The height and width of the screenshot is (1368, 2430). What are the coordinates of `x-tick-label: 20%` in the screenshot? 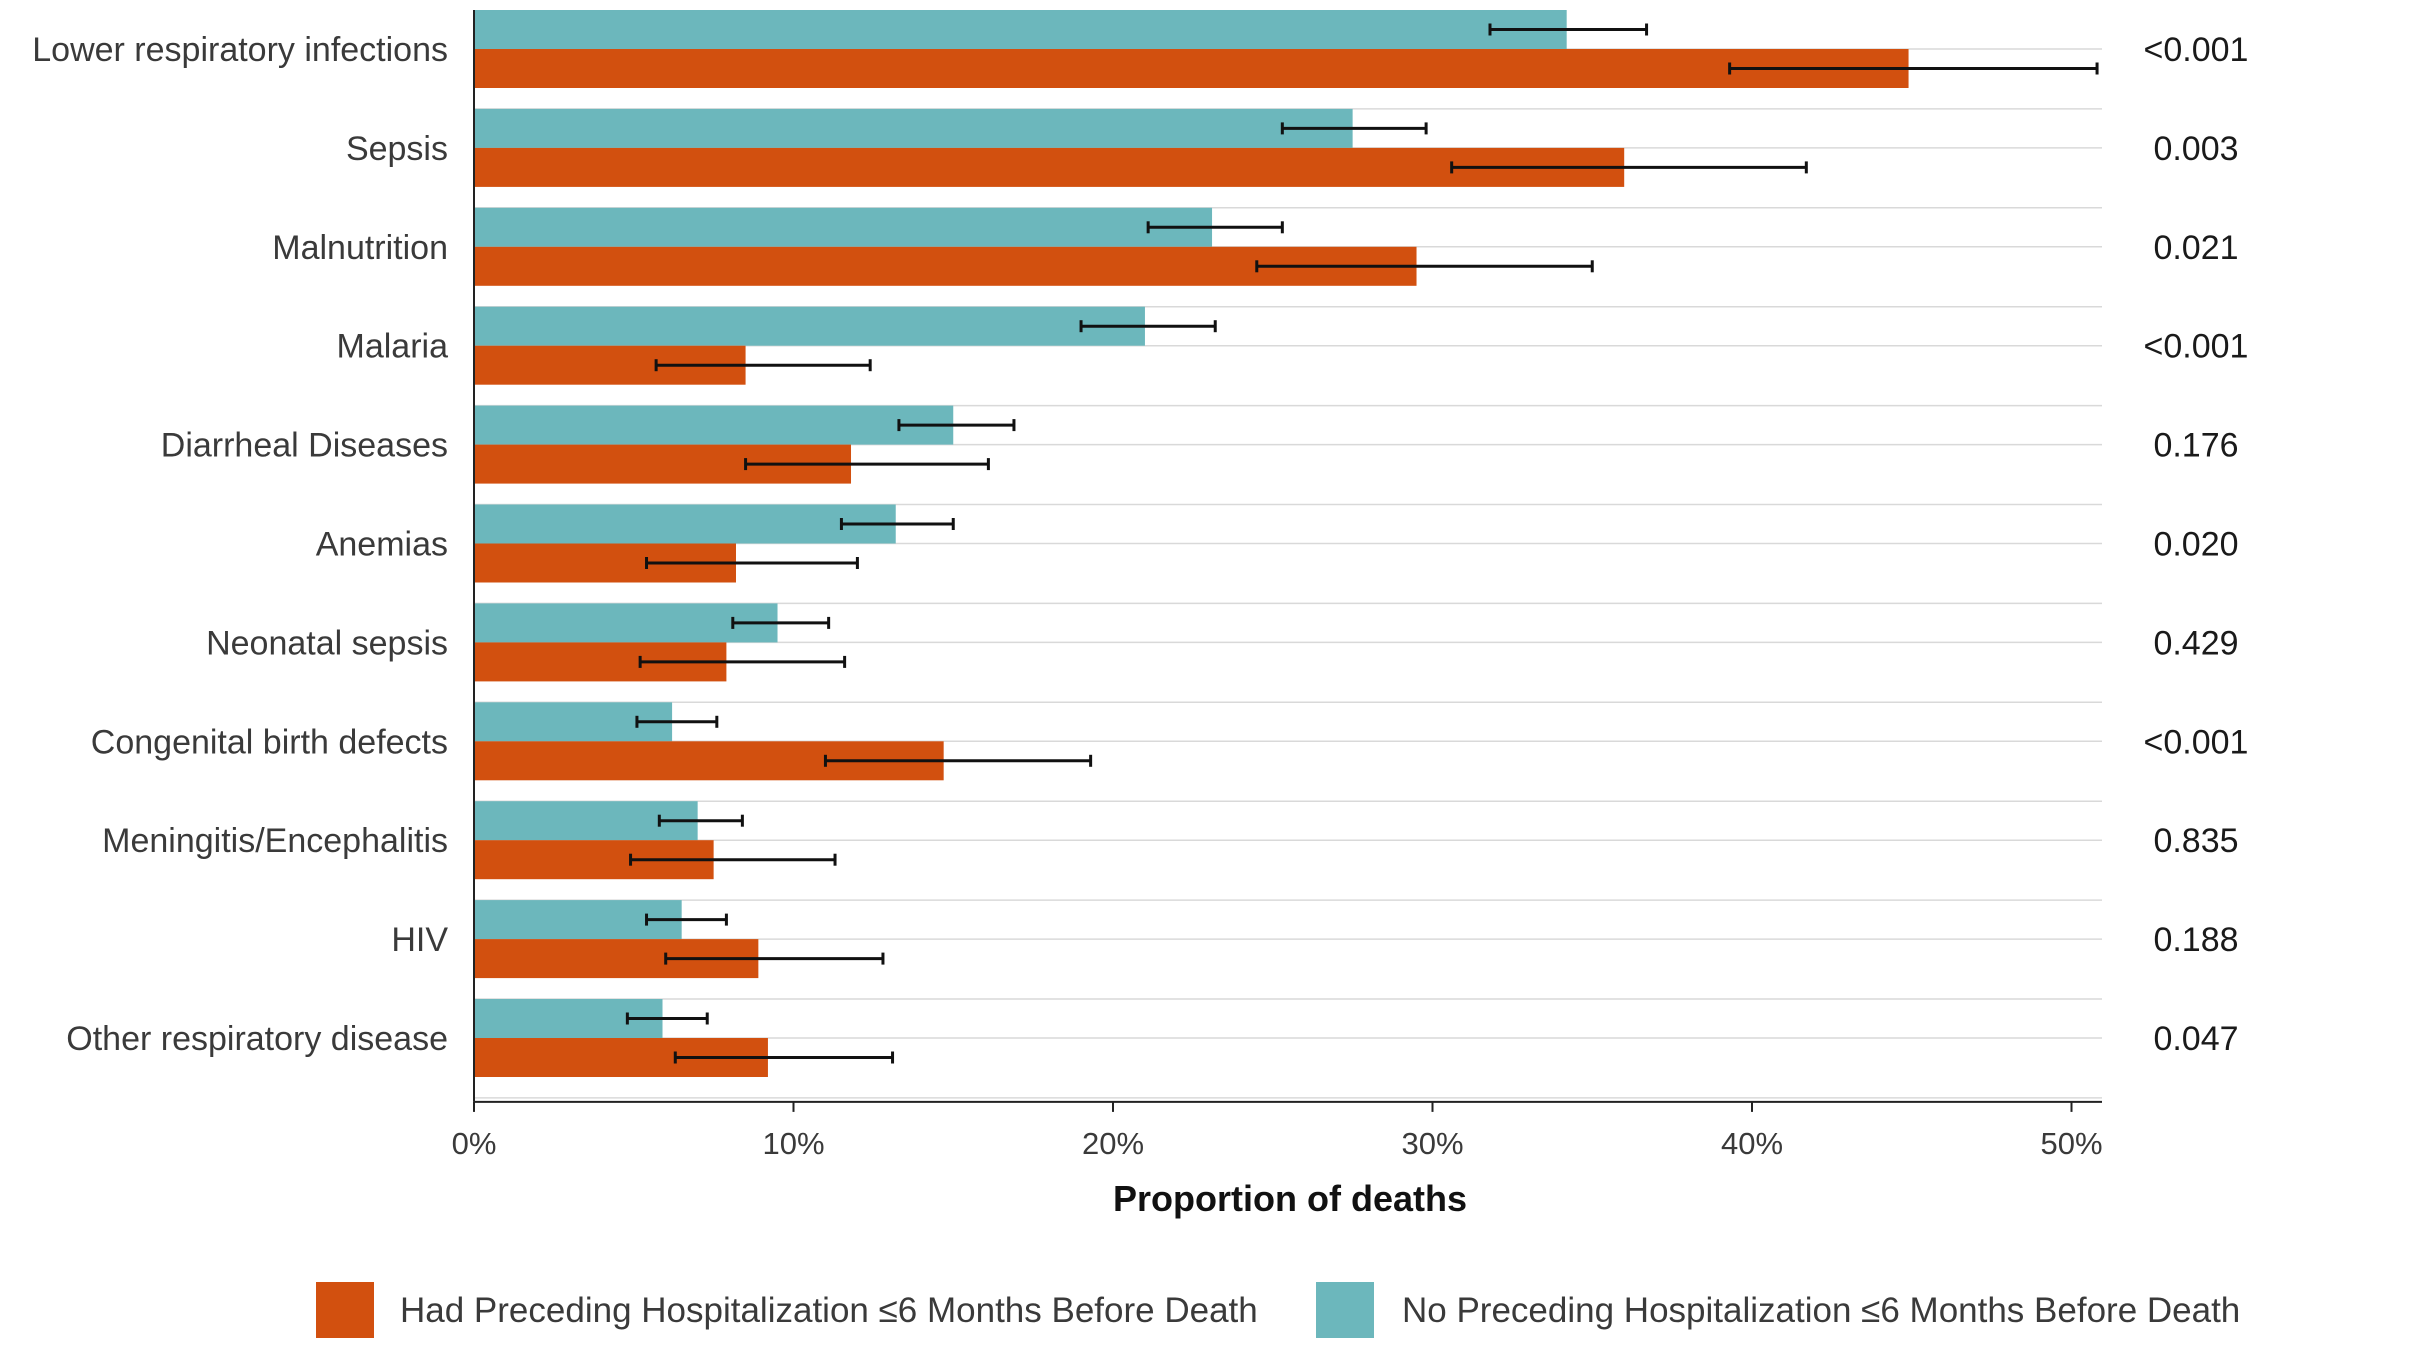 It's located at (1113, 1143).